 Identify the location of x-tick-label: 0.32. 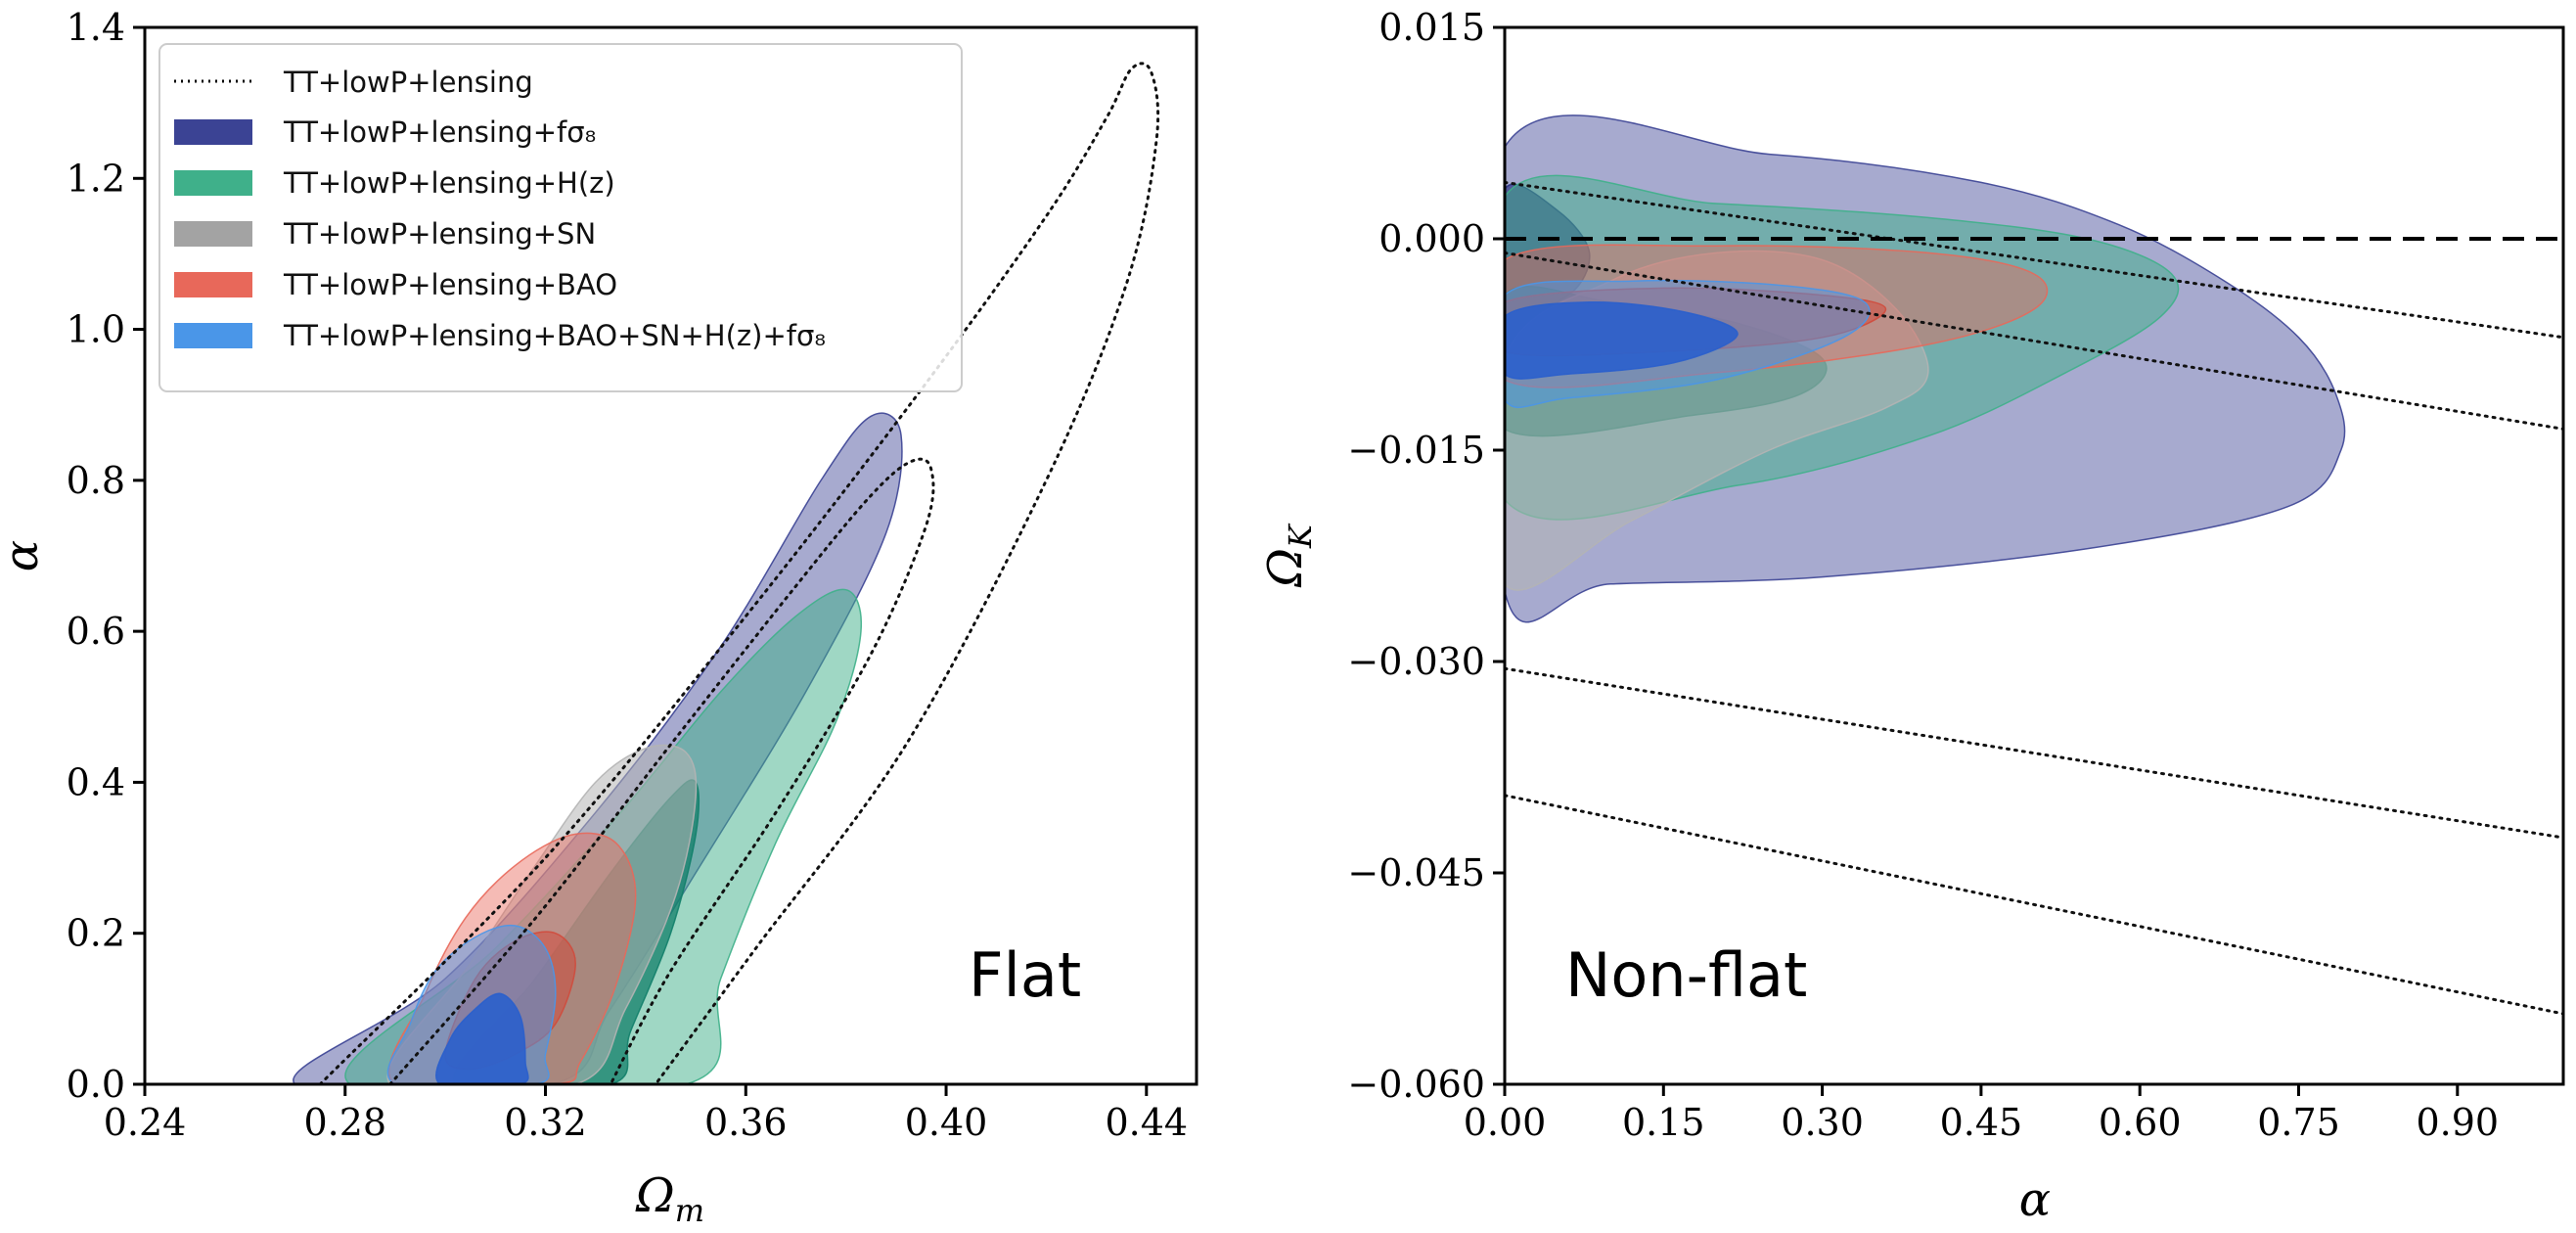
(545, 1122).